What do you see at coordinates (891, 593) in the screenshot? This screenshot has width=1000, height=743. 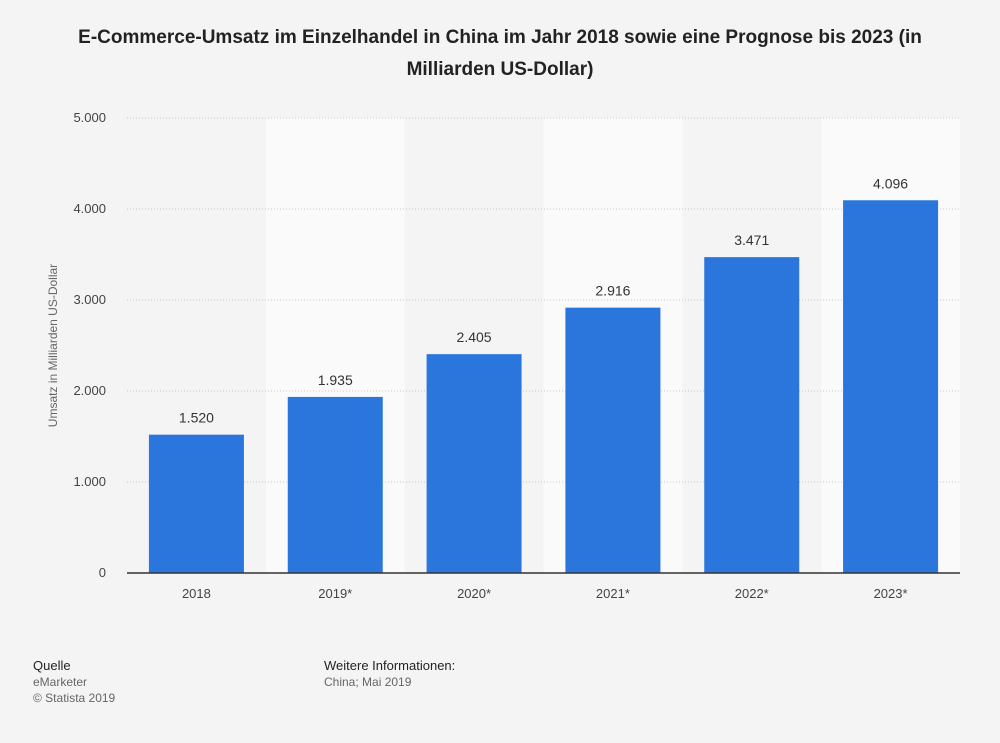 I see `x-tick-label: 2023*` at bounding box center [891, 593].